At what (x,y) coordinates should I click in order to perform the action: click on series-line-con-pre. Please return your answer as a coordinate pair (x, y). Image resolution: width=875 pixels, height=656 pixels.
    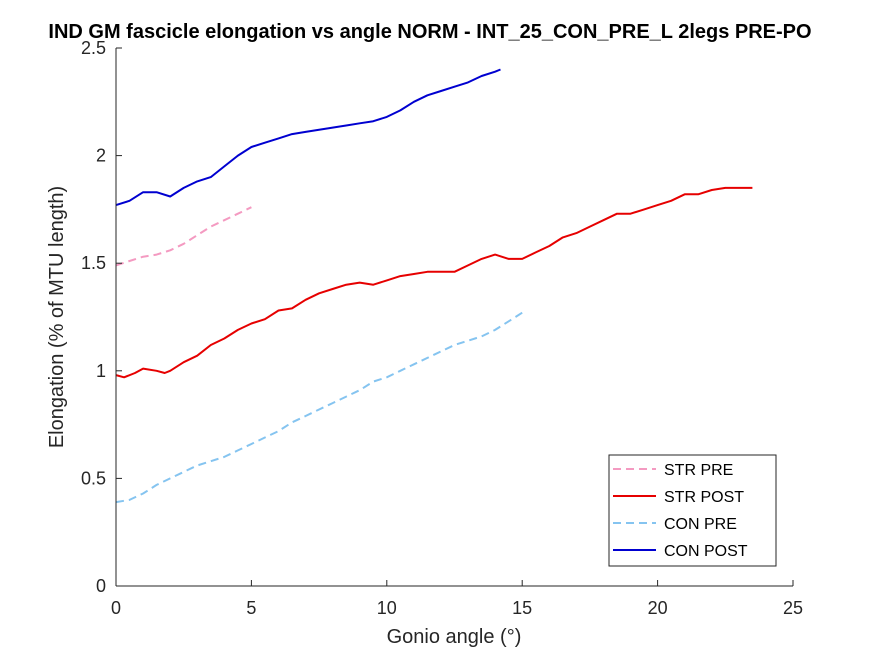
    Looking at the image, I should click on (319, 407).